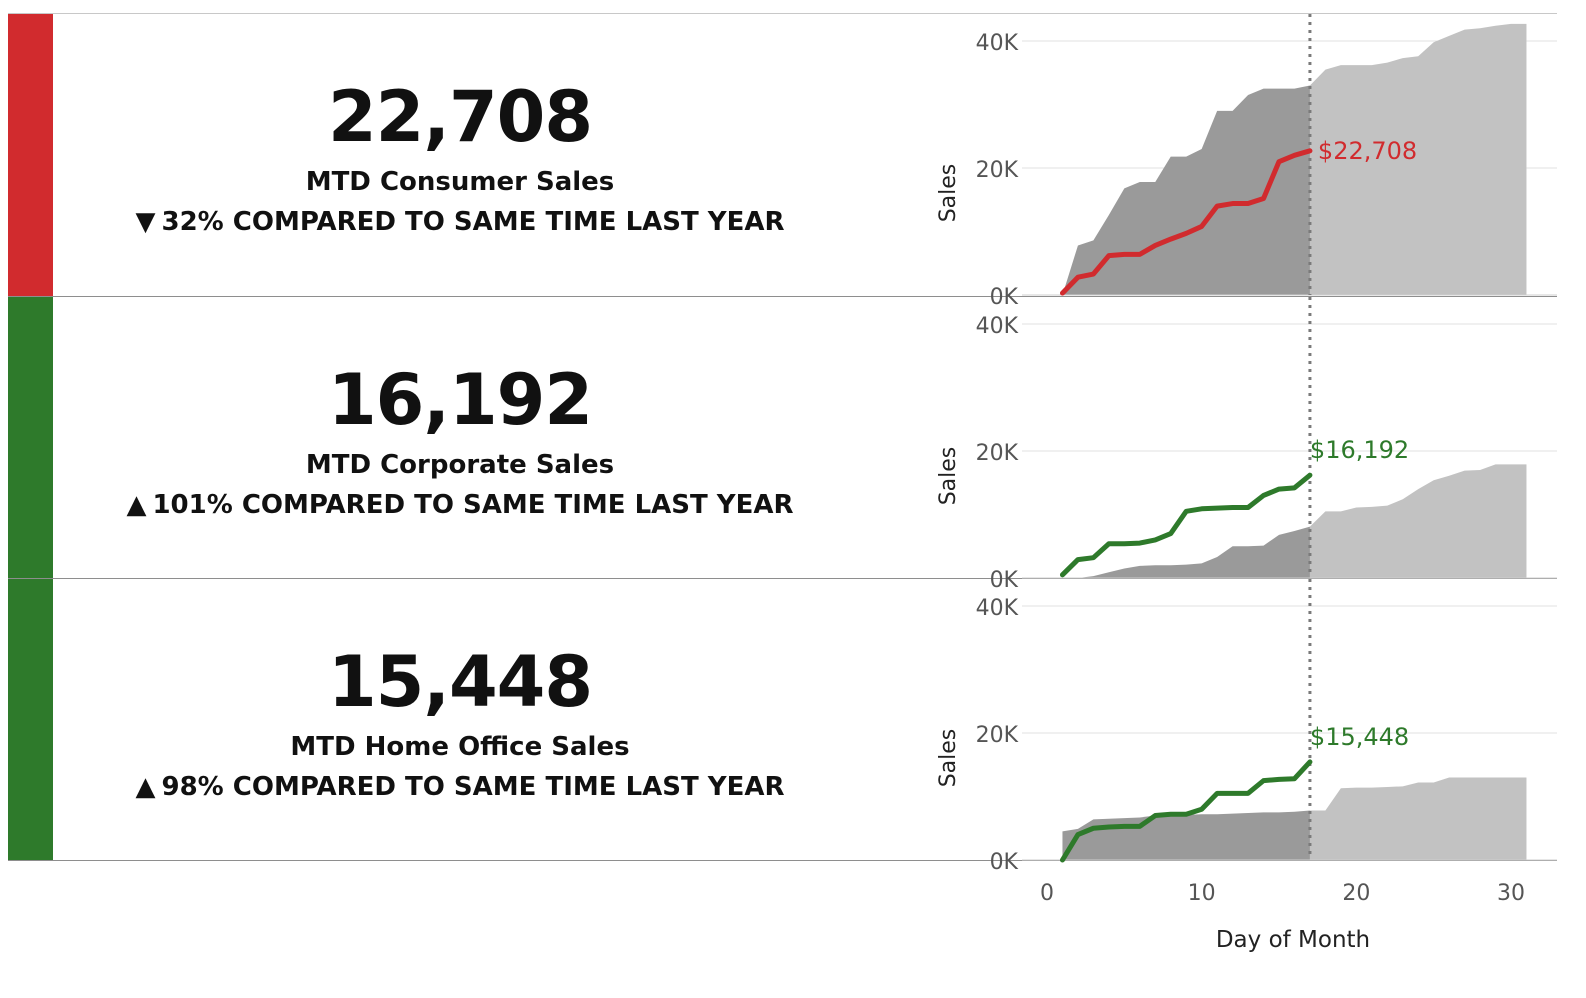  I want to click on x-tick-label: 0, so click(1047, 893).